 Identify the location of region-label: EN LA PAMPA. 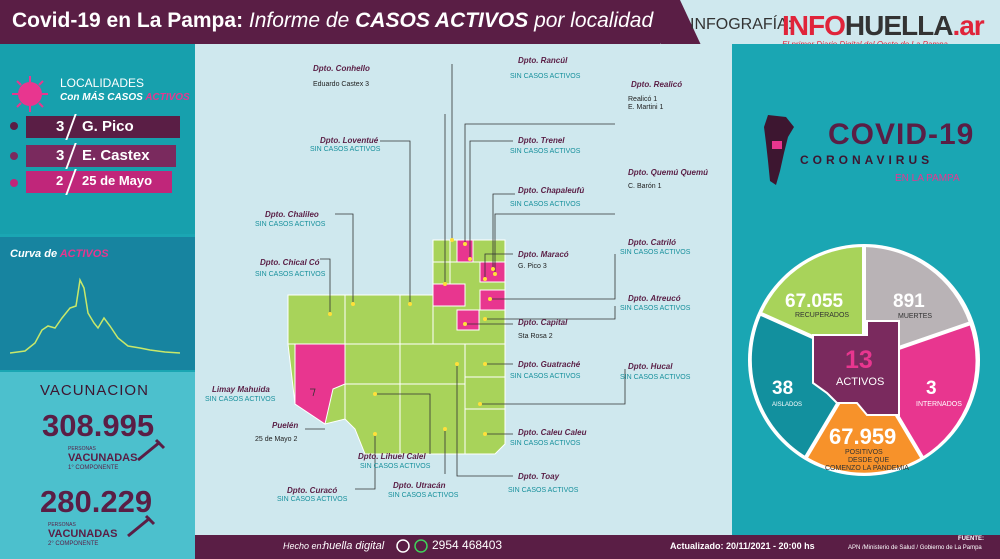
(927, 178).